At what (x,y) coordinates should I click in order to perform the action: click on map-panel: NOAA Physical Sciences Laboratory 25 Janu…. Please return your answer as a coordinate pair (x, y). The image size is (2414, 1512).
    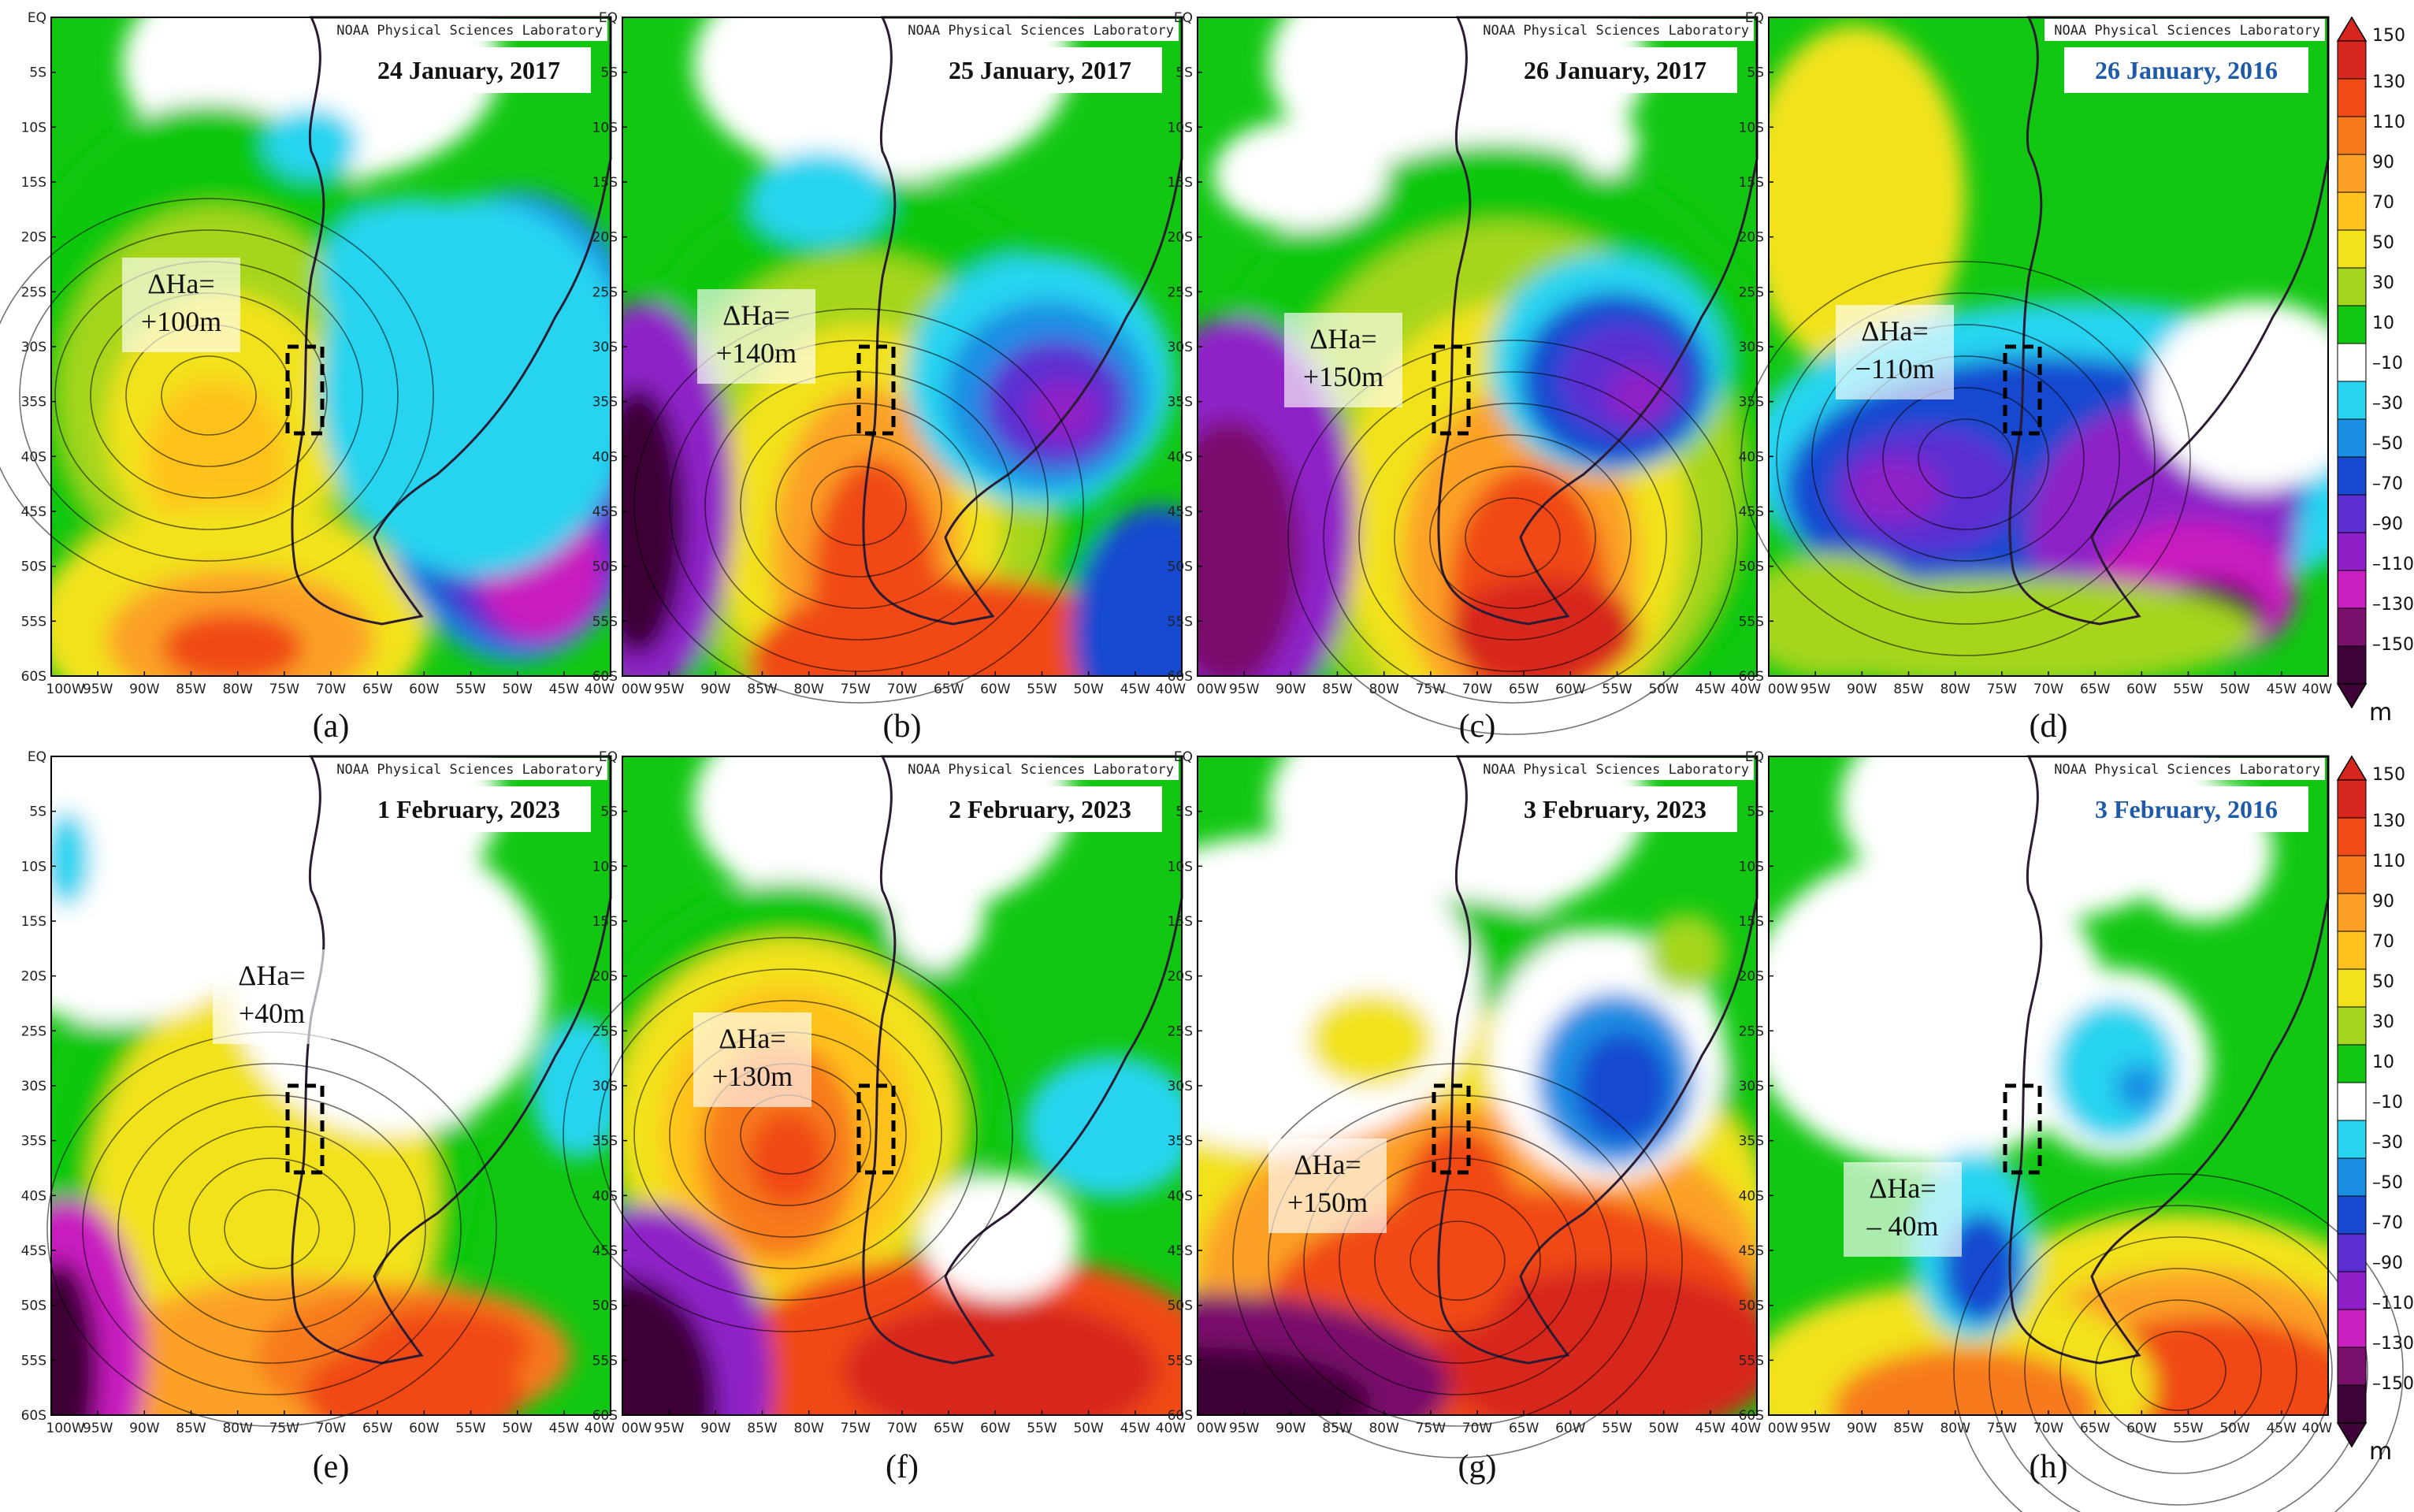
    Looking at the image, I should click on (889, 357).